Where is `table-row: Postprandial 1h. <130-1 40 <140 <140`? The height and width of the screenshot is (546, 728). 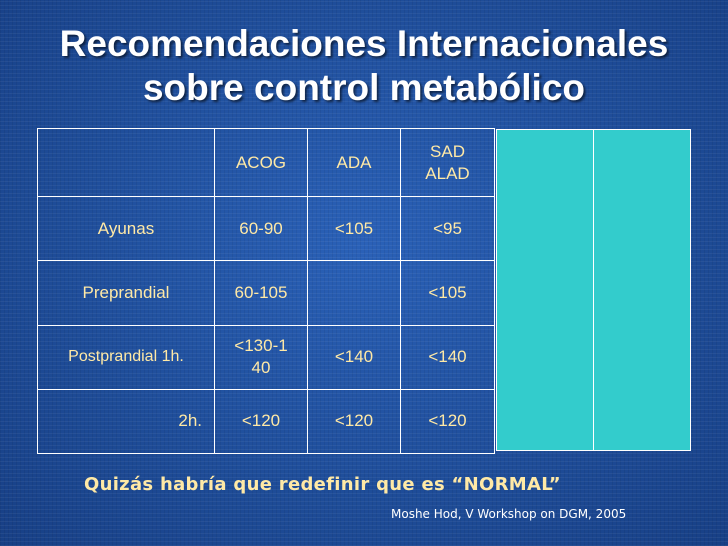 table-row: Postprandial 1h. <130-1 40 <140 <140 is located at coordinates (266, 357).